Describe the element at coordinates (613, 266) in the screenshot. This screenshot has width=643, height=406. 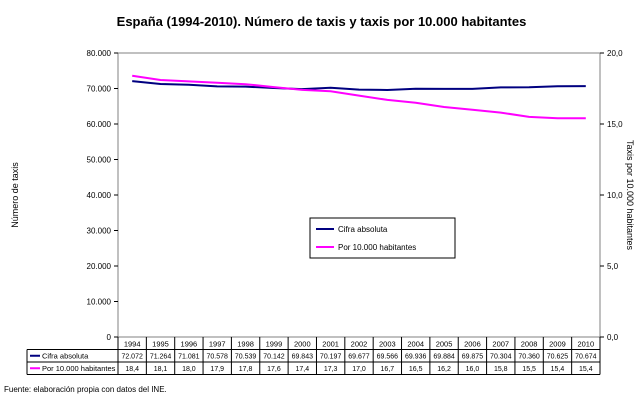
I see `y-right-tick-label: 5,0` at that location.